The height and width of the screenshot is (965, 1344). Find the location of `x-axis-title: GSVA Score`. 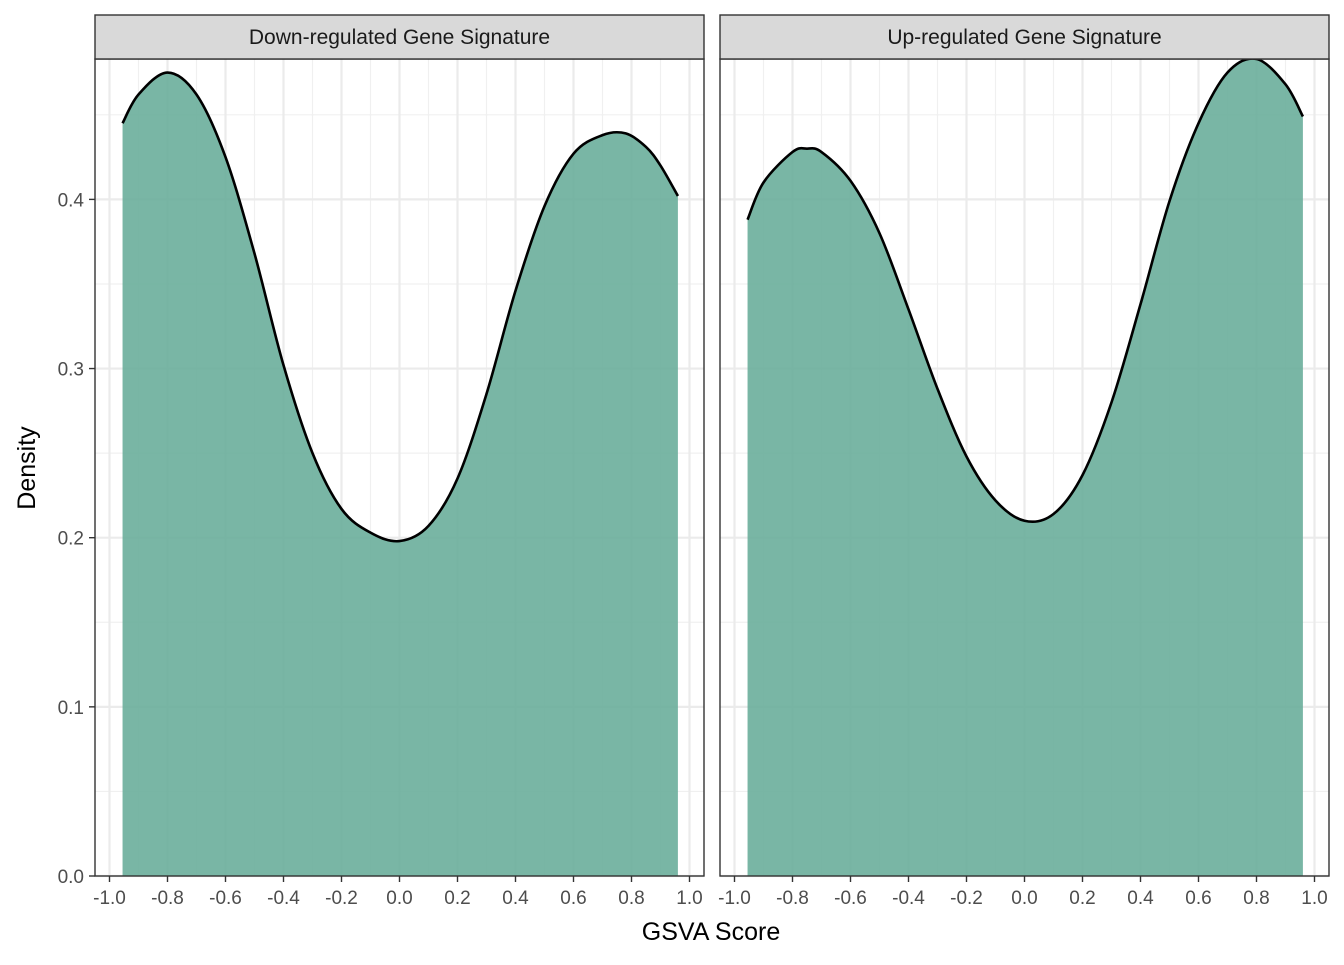

x-axis-title: GSVA Score is located at coordinates (711, 932).